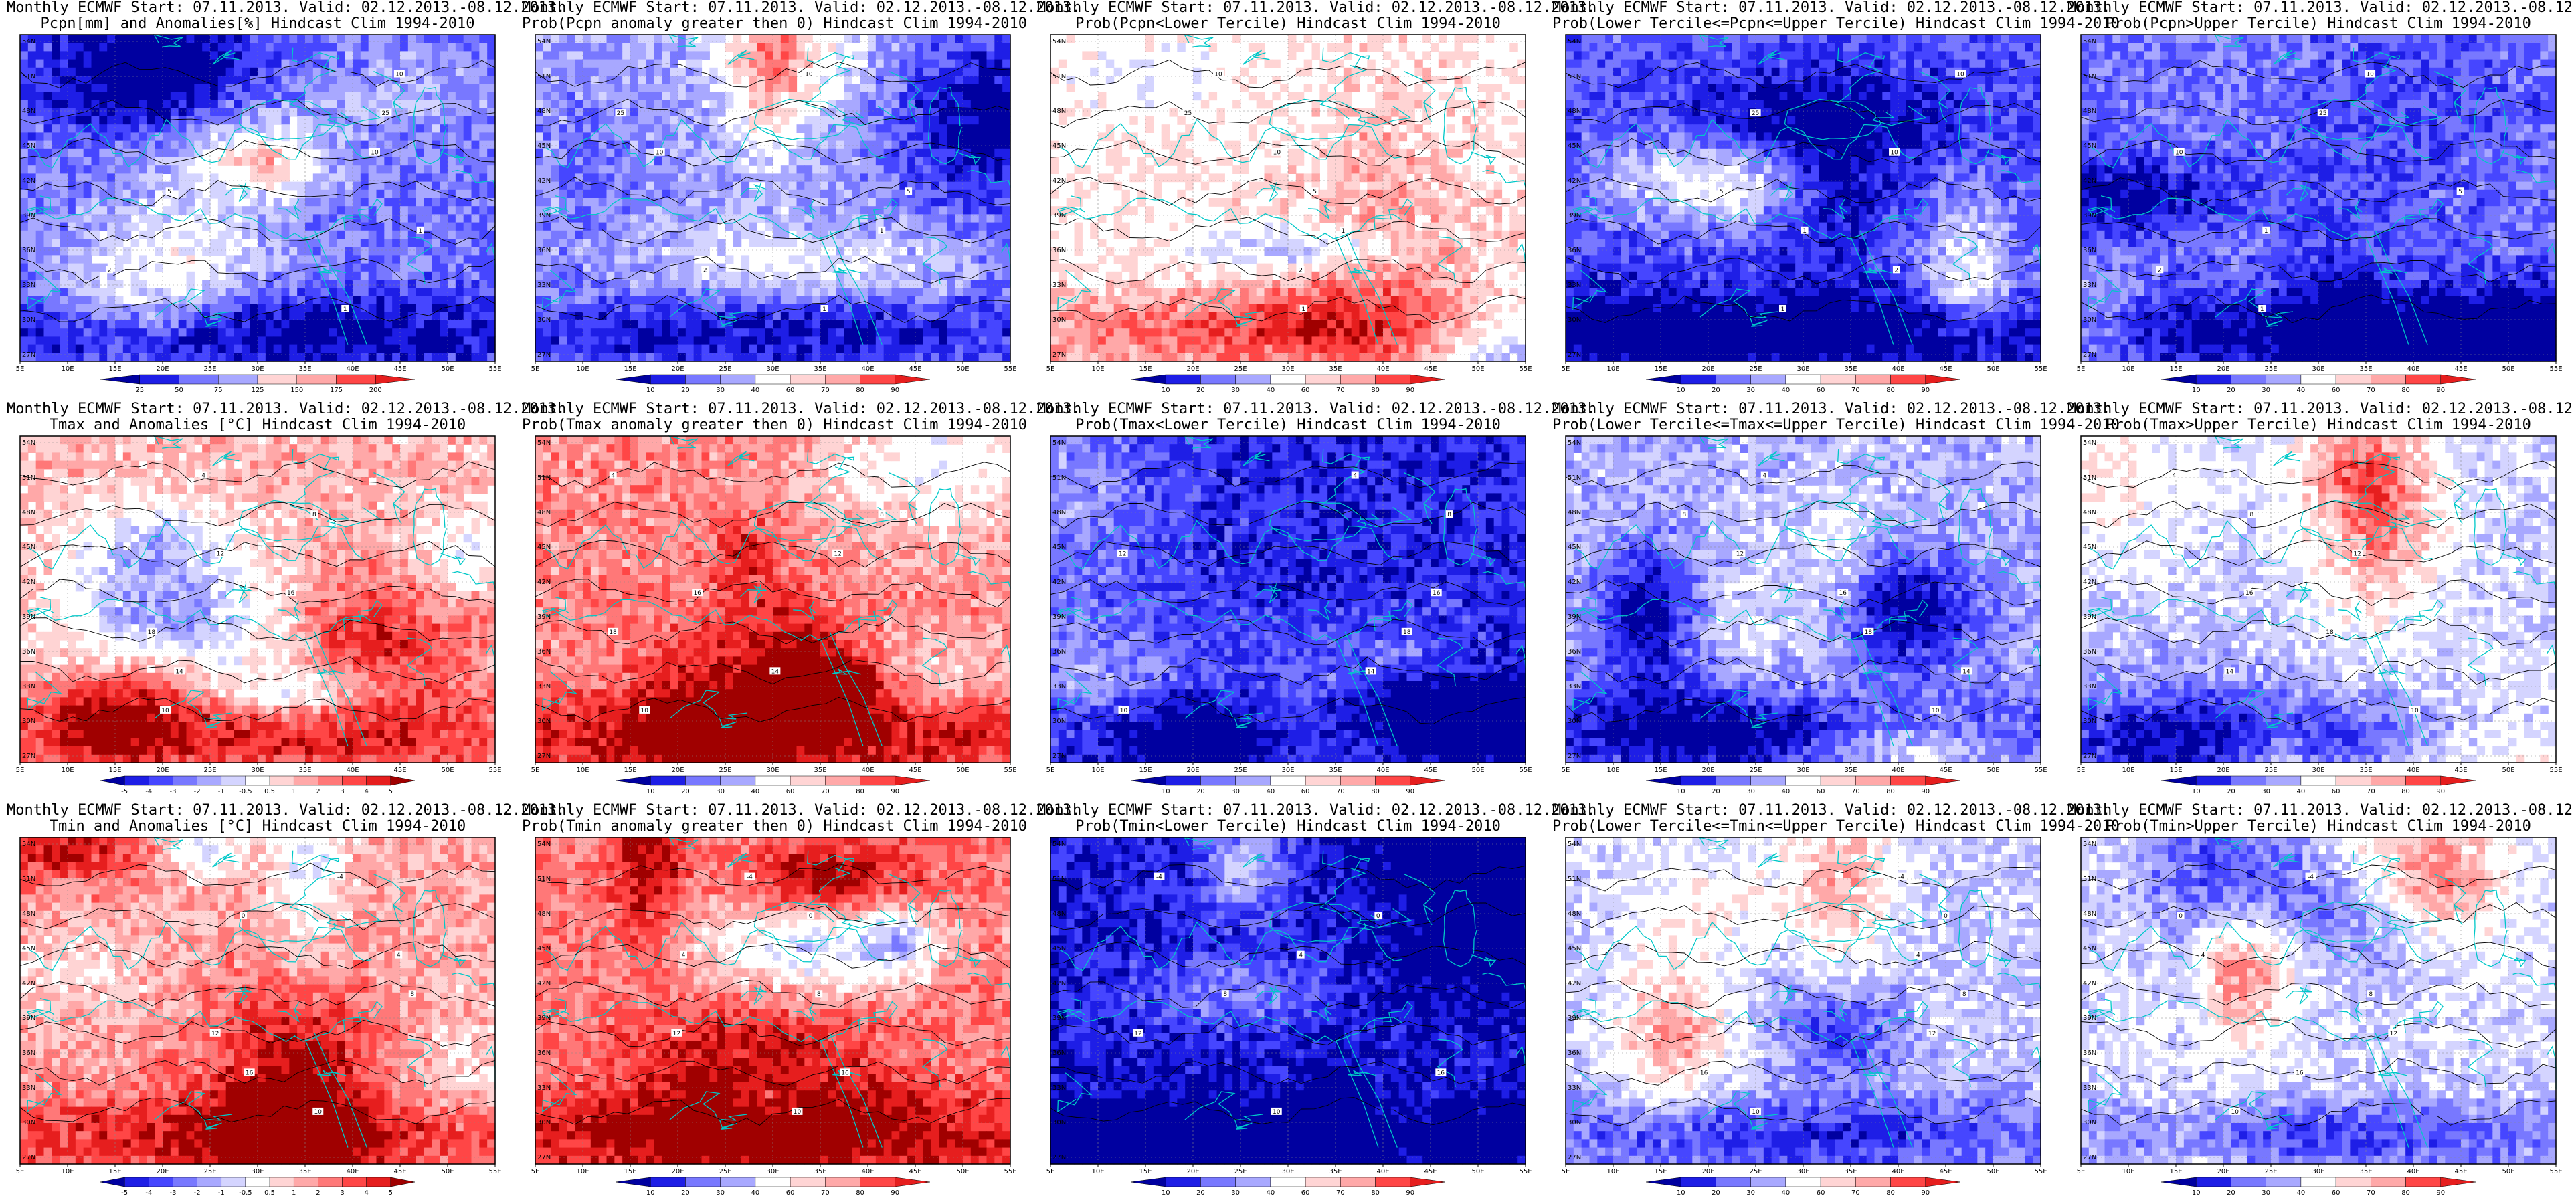 This screenshot has width=2576, height=1204. I want to click on contour-lines: 10 25 10 5 1 2 1, so click(2318, 192).